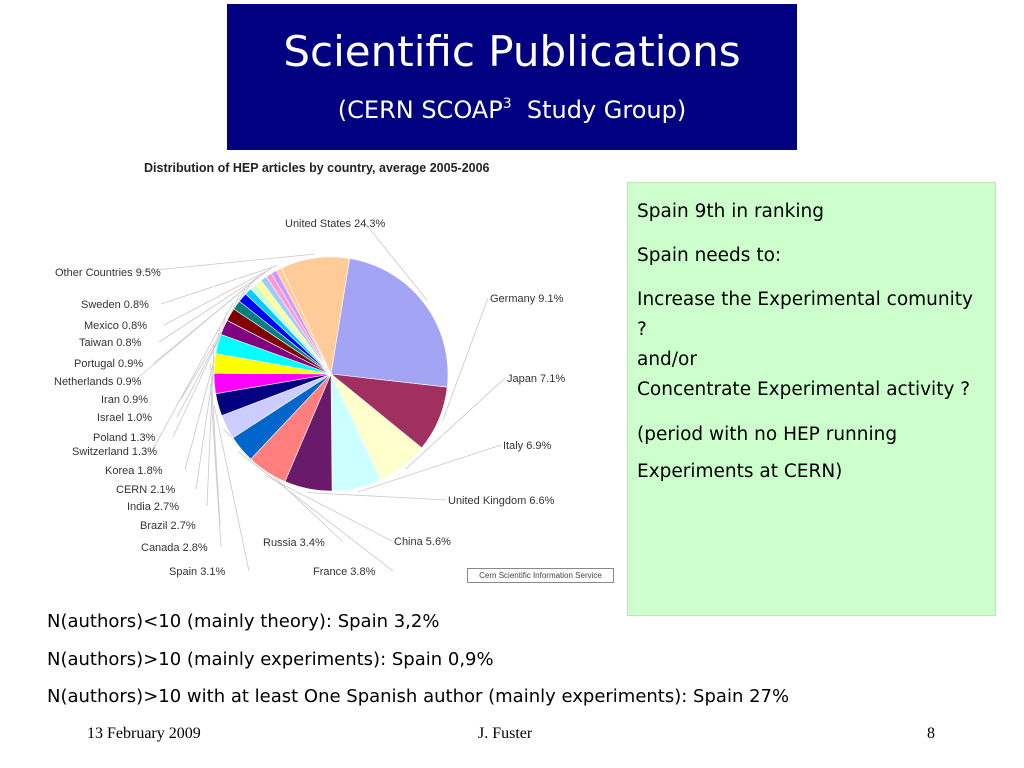  I want to click on bullet-rest: (mainly theory): Spain 3,2%, so click(310, 621).